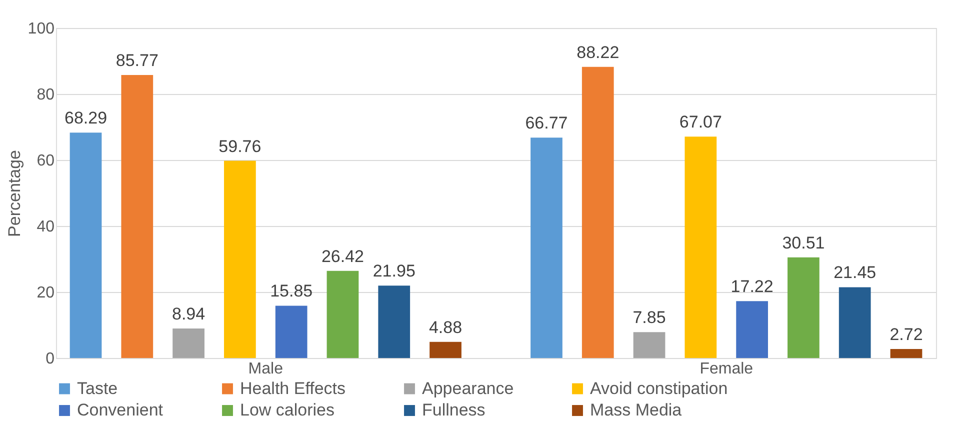 The width and height of the screenshot is (964, 443). I want to click on data-label: 59.76, so click(240, 146).